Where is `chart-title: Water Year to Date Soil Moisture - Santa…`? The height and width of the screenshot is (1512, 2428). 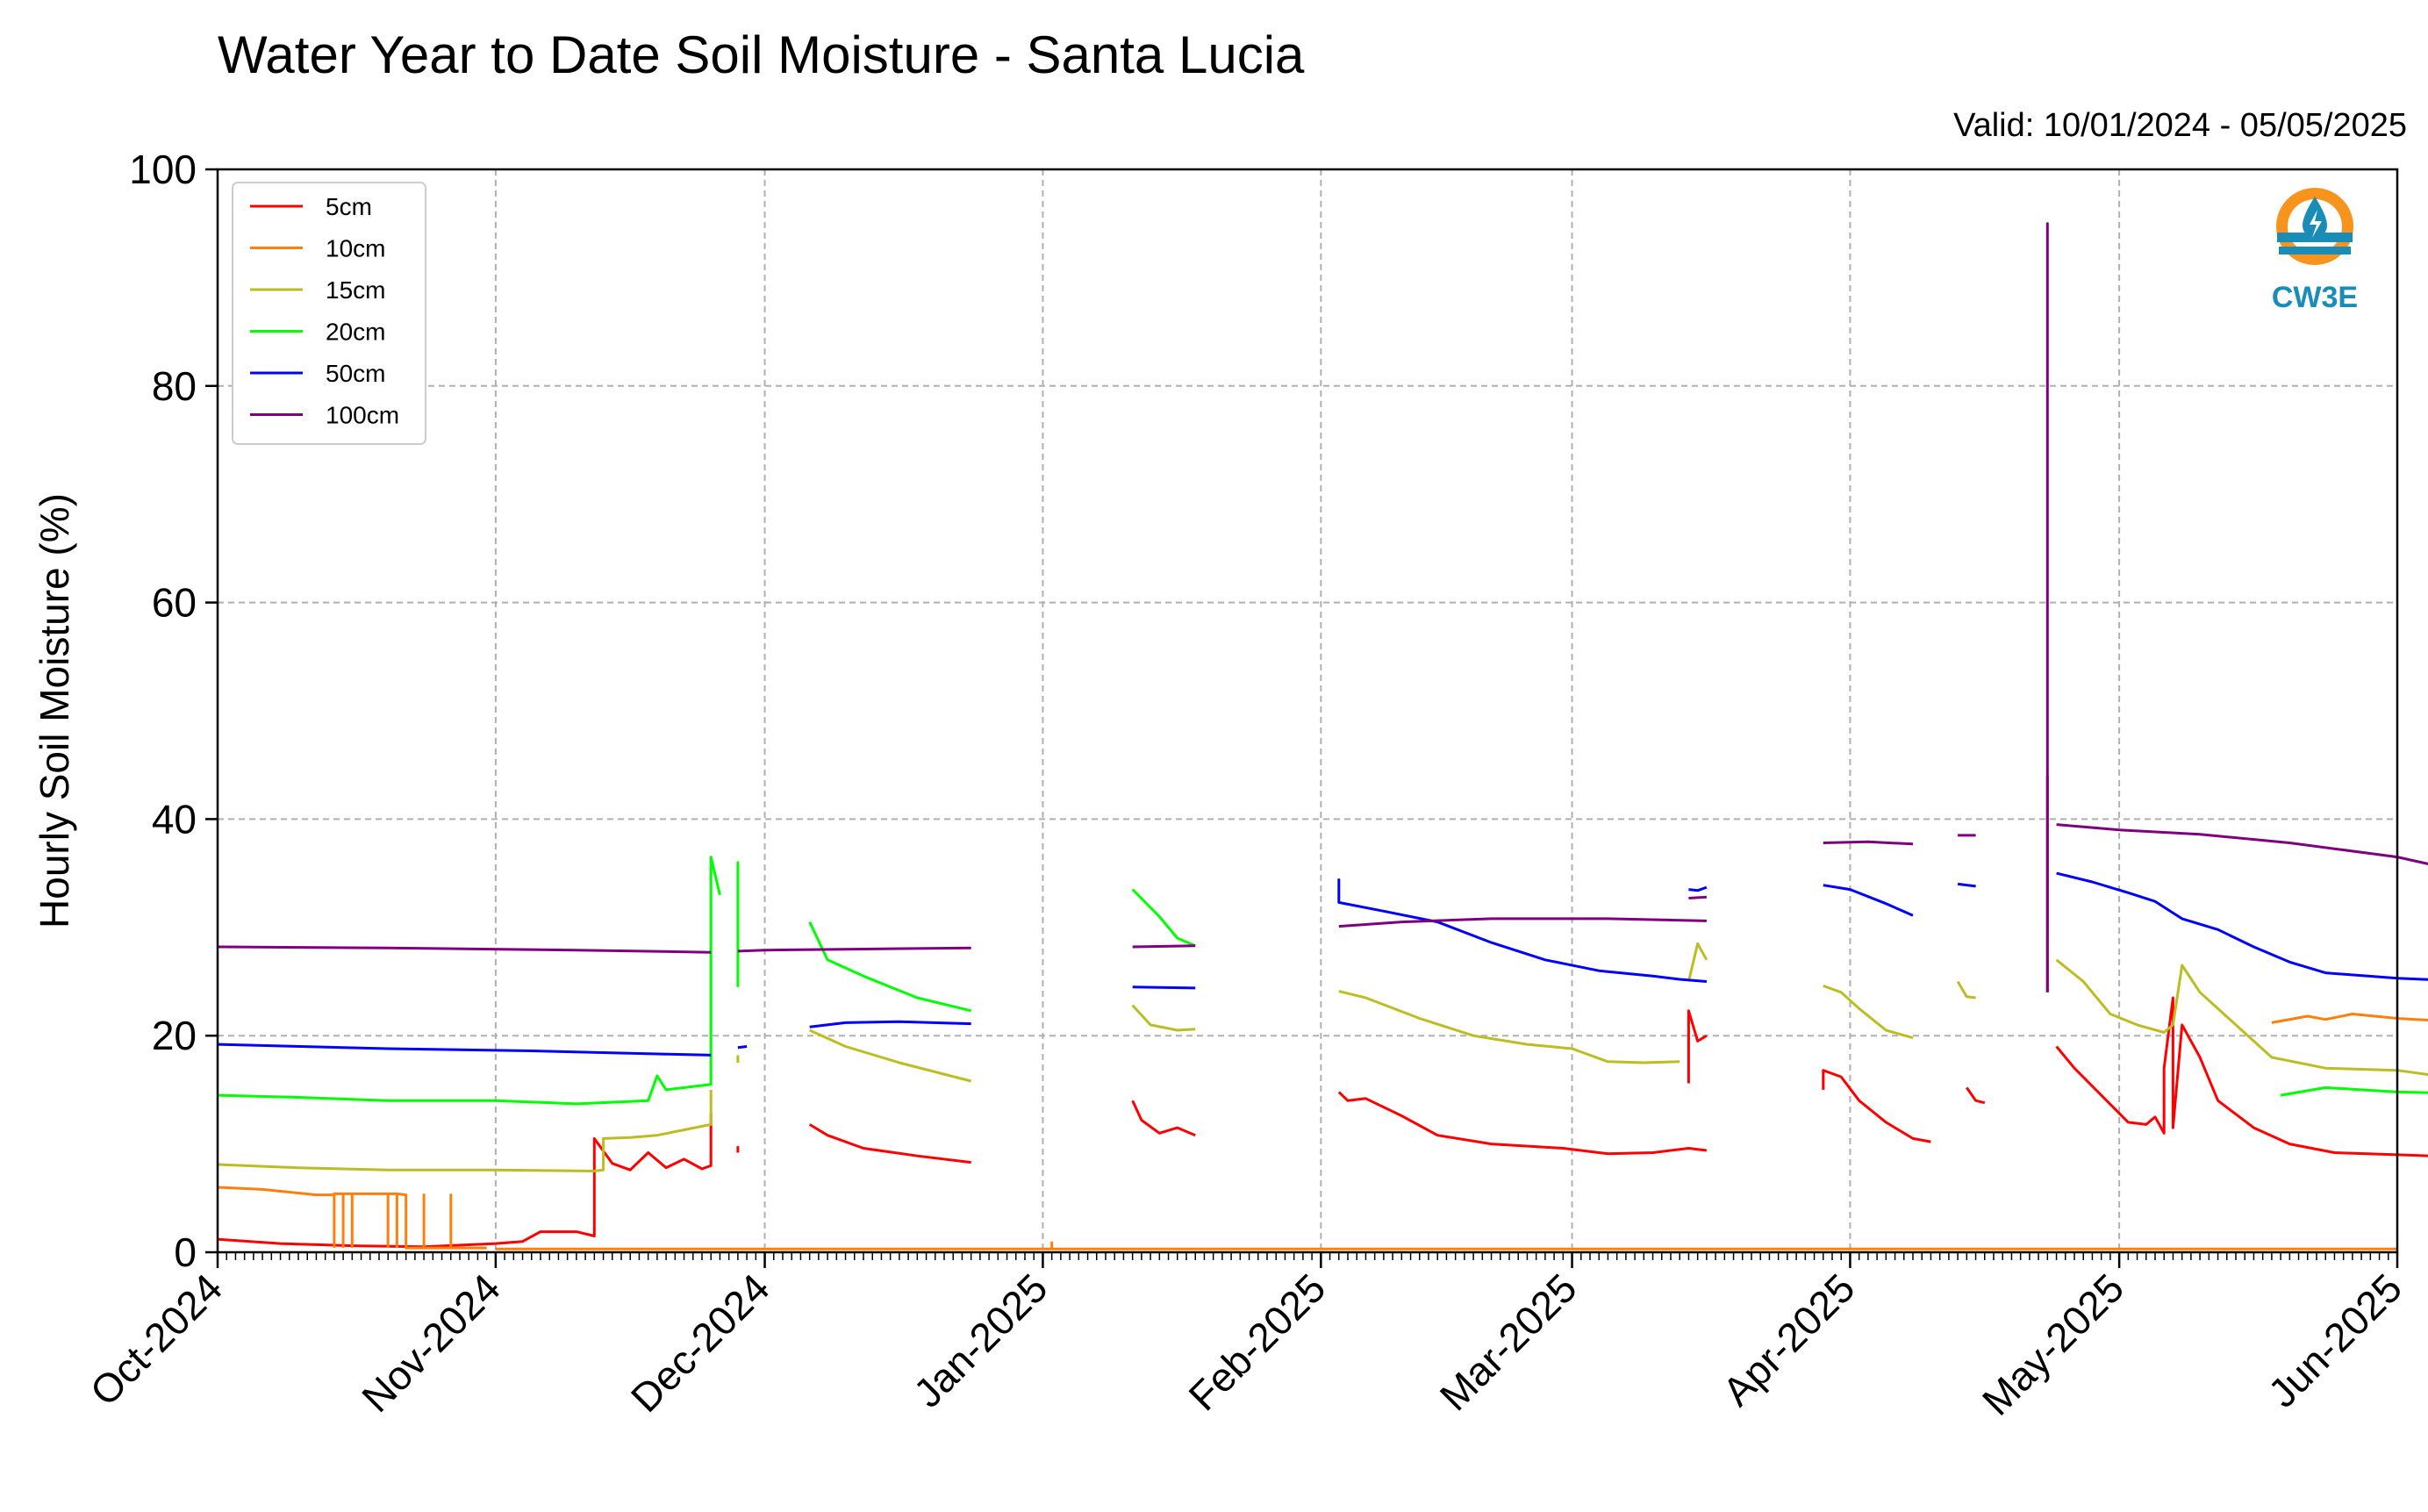 chart-title: Water Year to Date Soil Moisture - Santa… is located at coordinates (761, 55).